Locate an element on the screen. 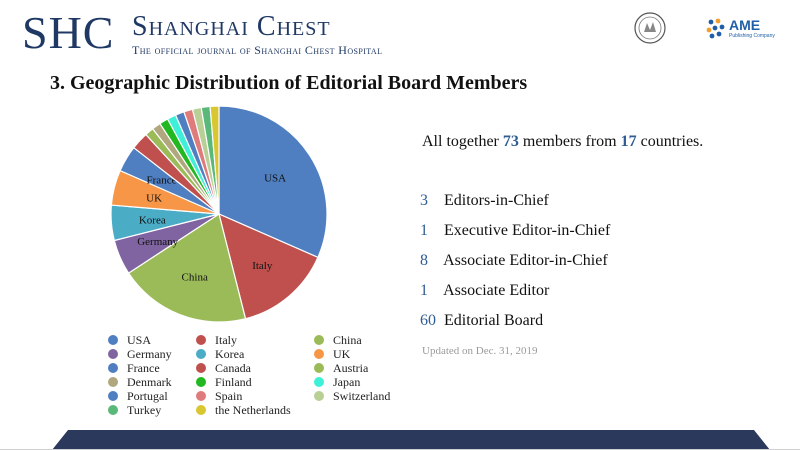 The height and width of the screenshot is (450, 800). pie-label-korea: Korea is located at coordinates (152, 221).